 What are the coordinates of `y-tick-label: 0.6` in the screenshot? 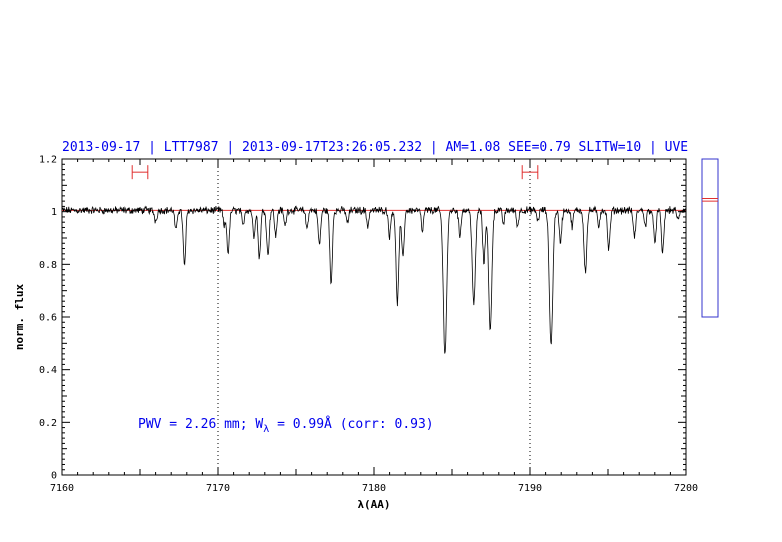 It's located at (48, 318).